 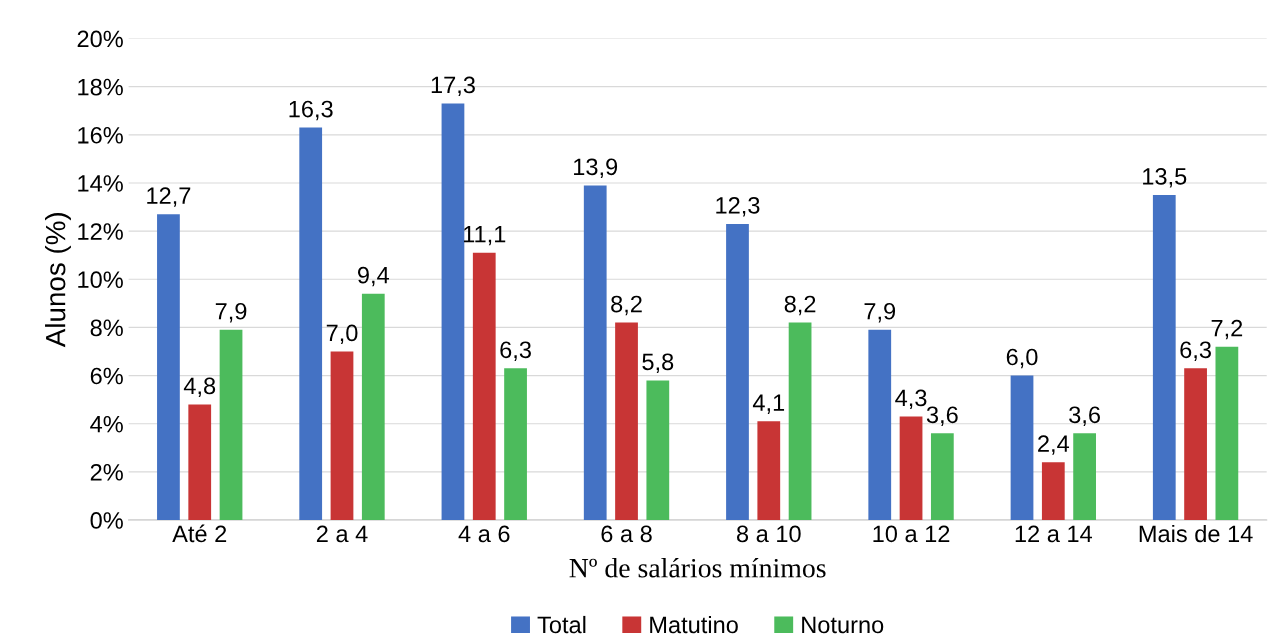 What do you see at coordinates (100, 39) in the screenshot?
I see `y-tick-label: 20%` at bounding box center [100, 39].